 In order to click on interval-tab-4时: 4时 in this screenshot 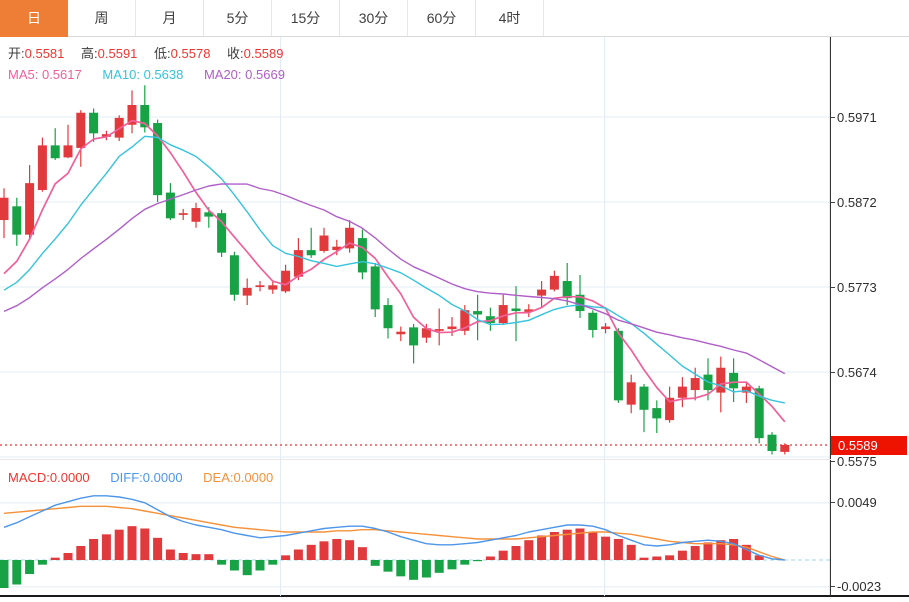, I will do `click(510, 18)`.